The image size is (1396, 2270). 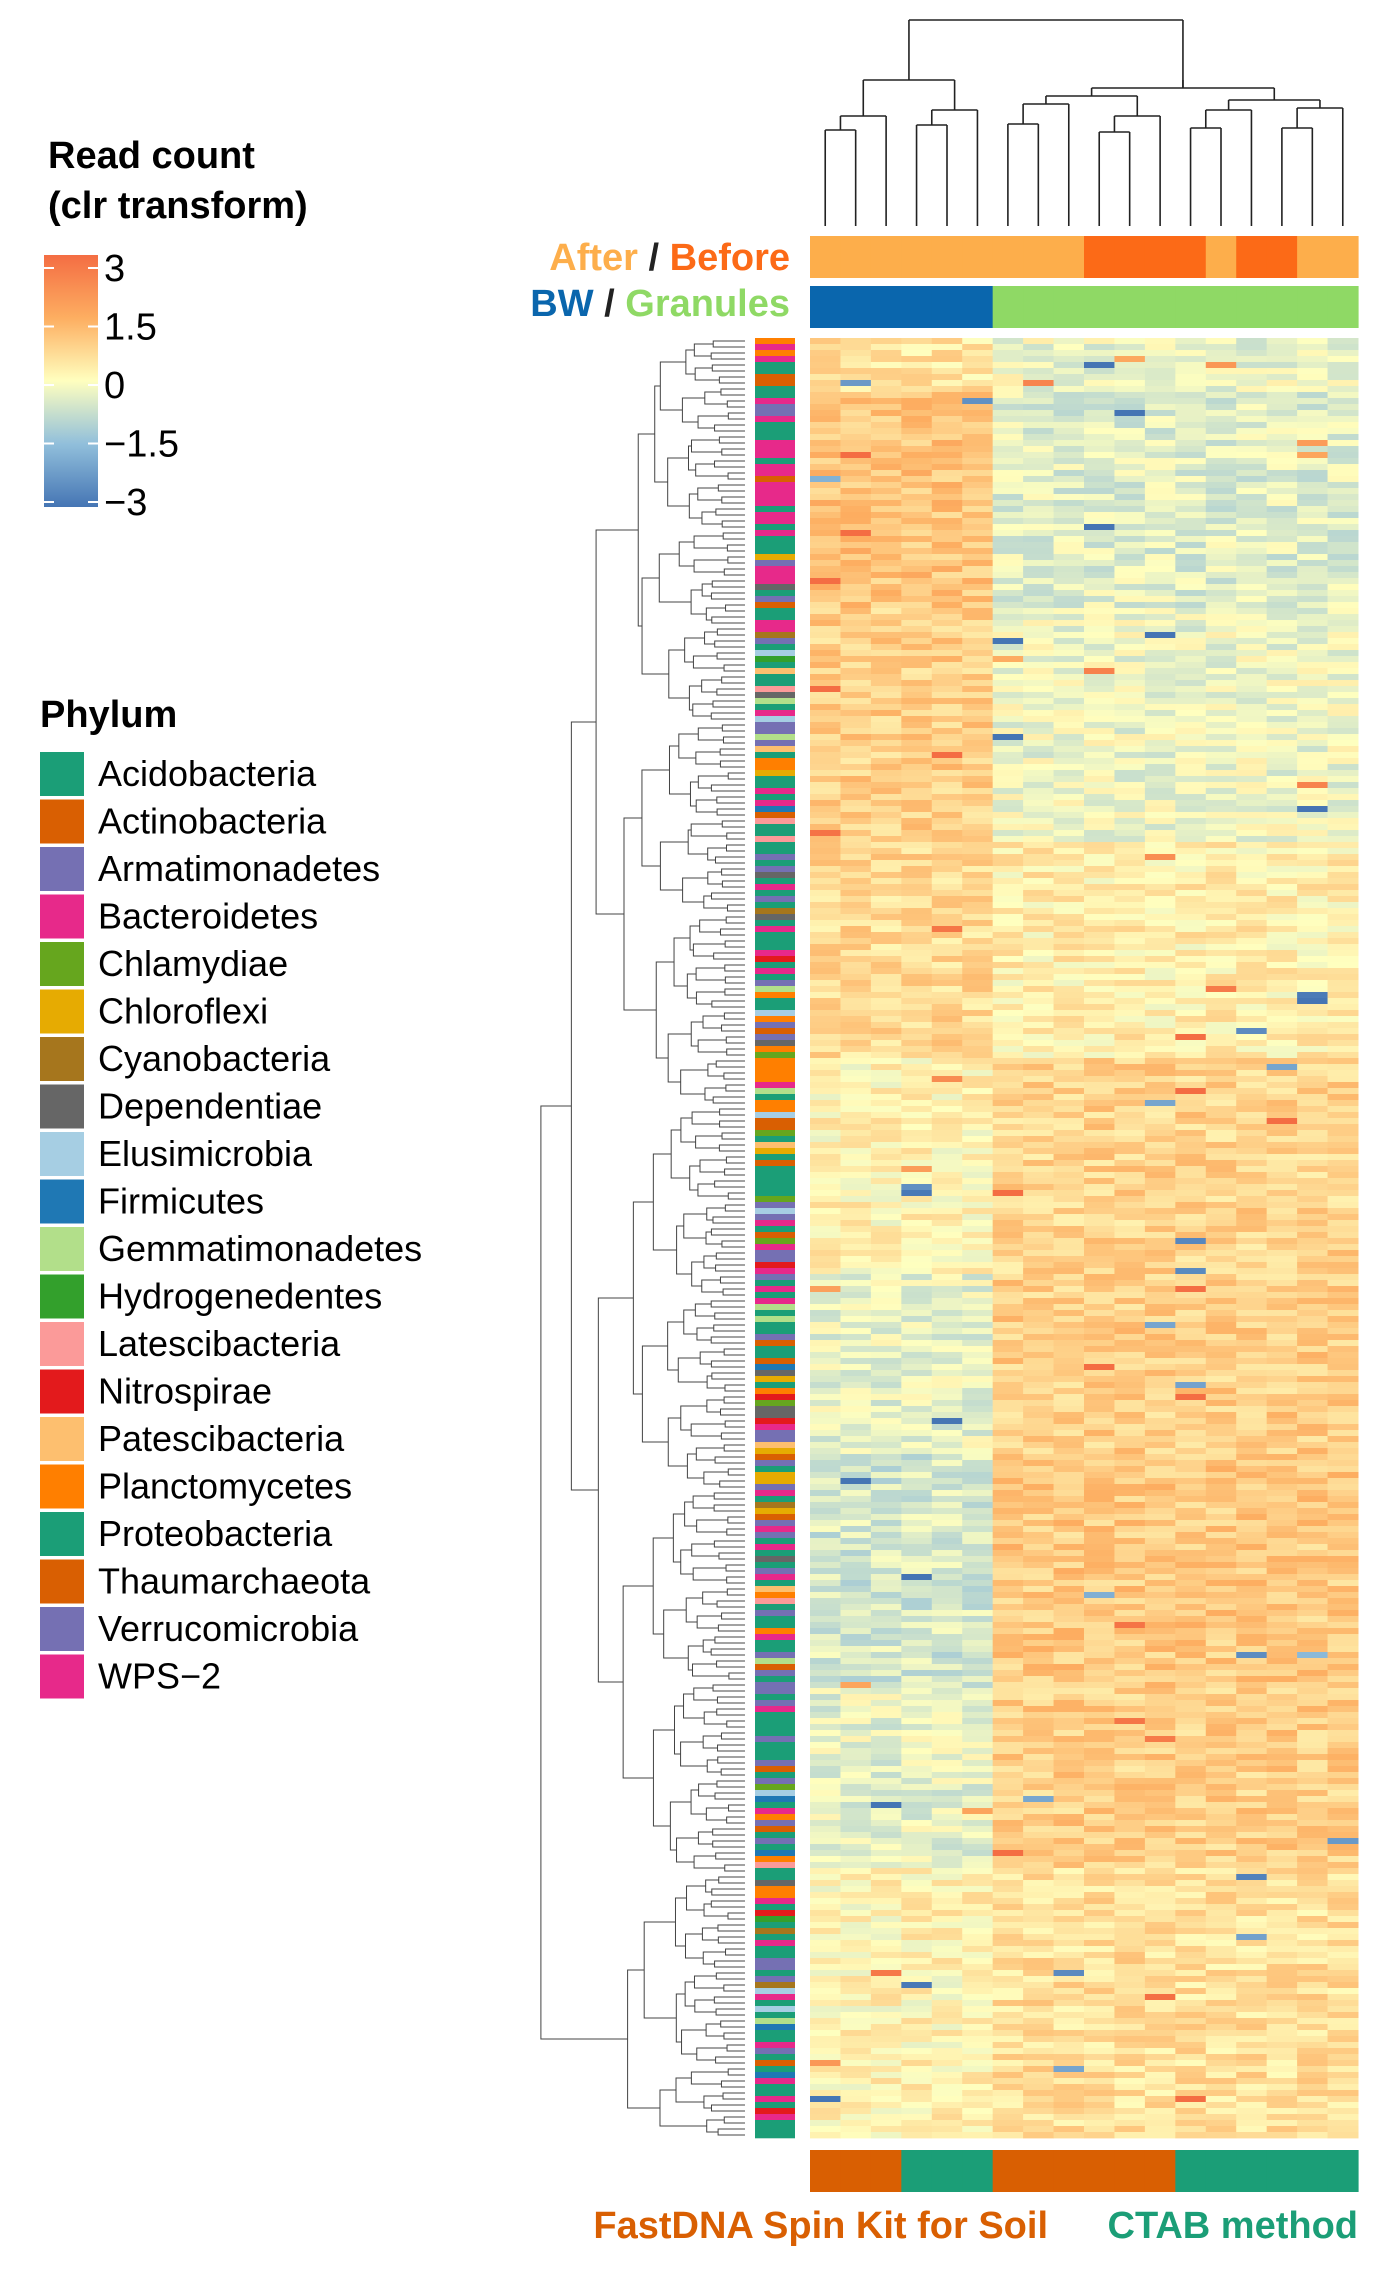 I want to click on after-before-cell, so click(x=1039, y=257).